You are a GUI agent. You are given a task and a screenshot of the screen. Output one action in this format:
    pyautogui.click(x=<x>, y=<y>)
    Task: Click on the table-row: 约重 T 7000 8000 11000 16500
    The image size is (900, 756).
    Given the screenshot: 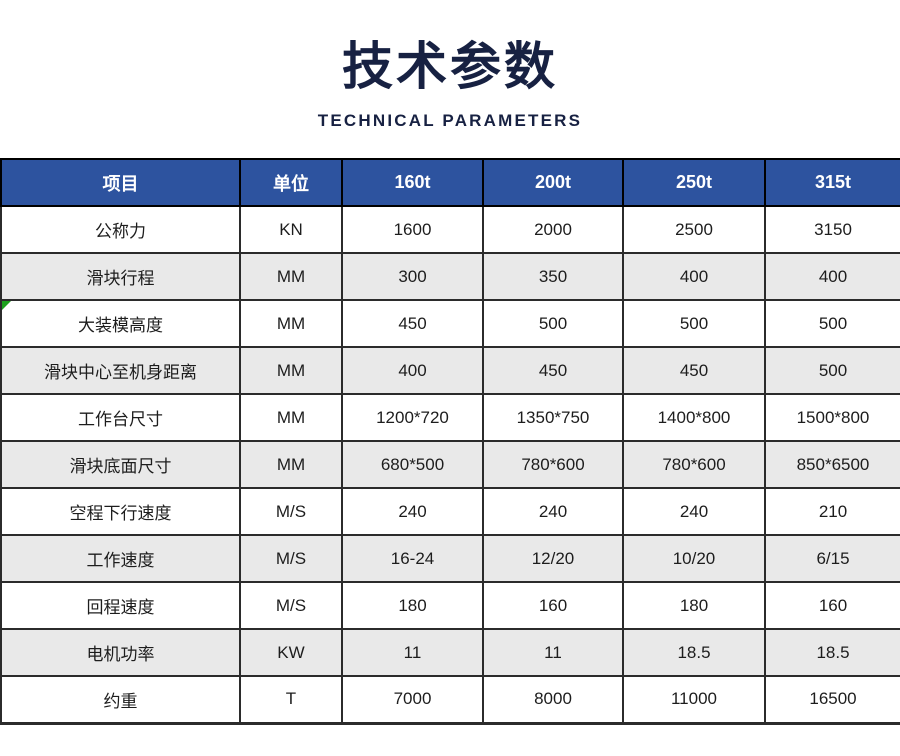 What is the action you would take?
    pyautogui.click(x=450, y=700)
    